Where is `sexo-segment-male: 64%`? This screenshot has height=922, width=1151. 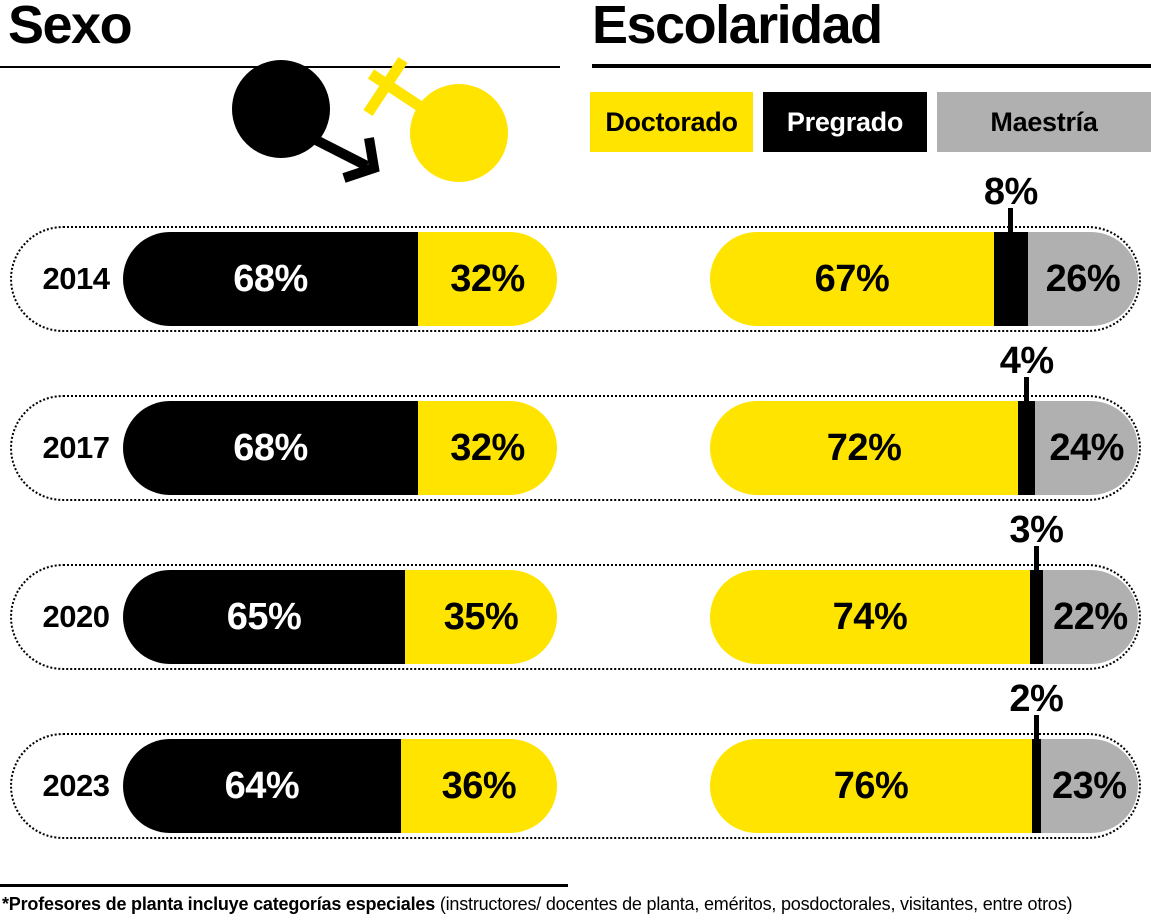 sexo-segment-male: 64% is located at coordinates (262, 786).